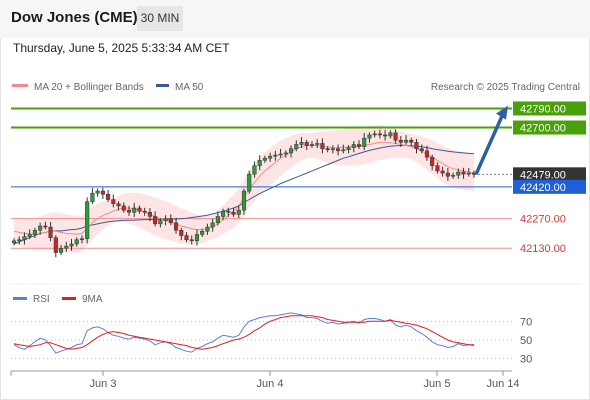 The height and width of the screenshot is (400, 590). I want to click on ma20-legend-swatch, so click(20, 85).